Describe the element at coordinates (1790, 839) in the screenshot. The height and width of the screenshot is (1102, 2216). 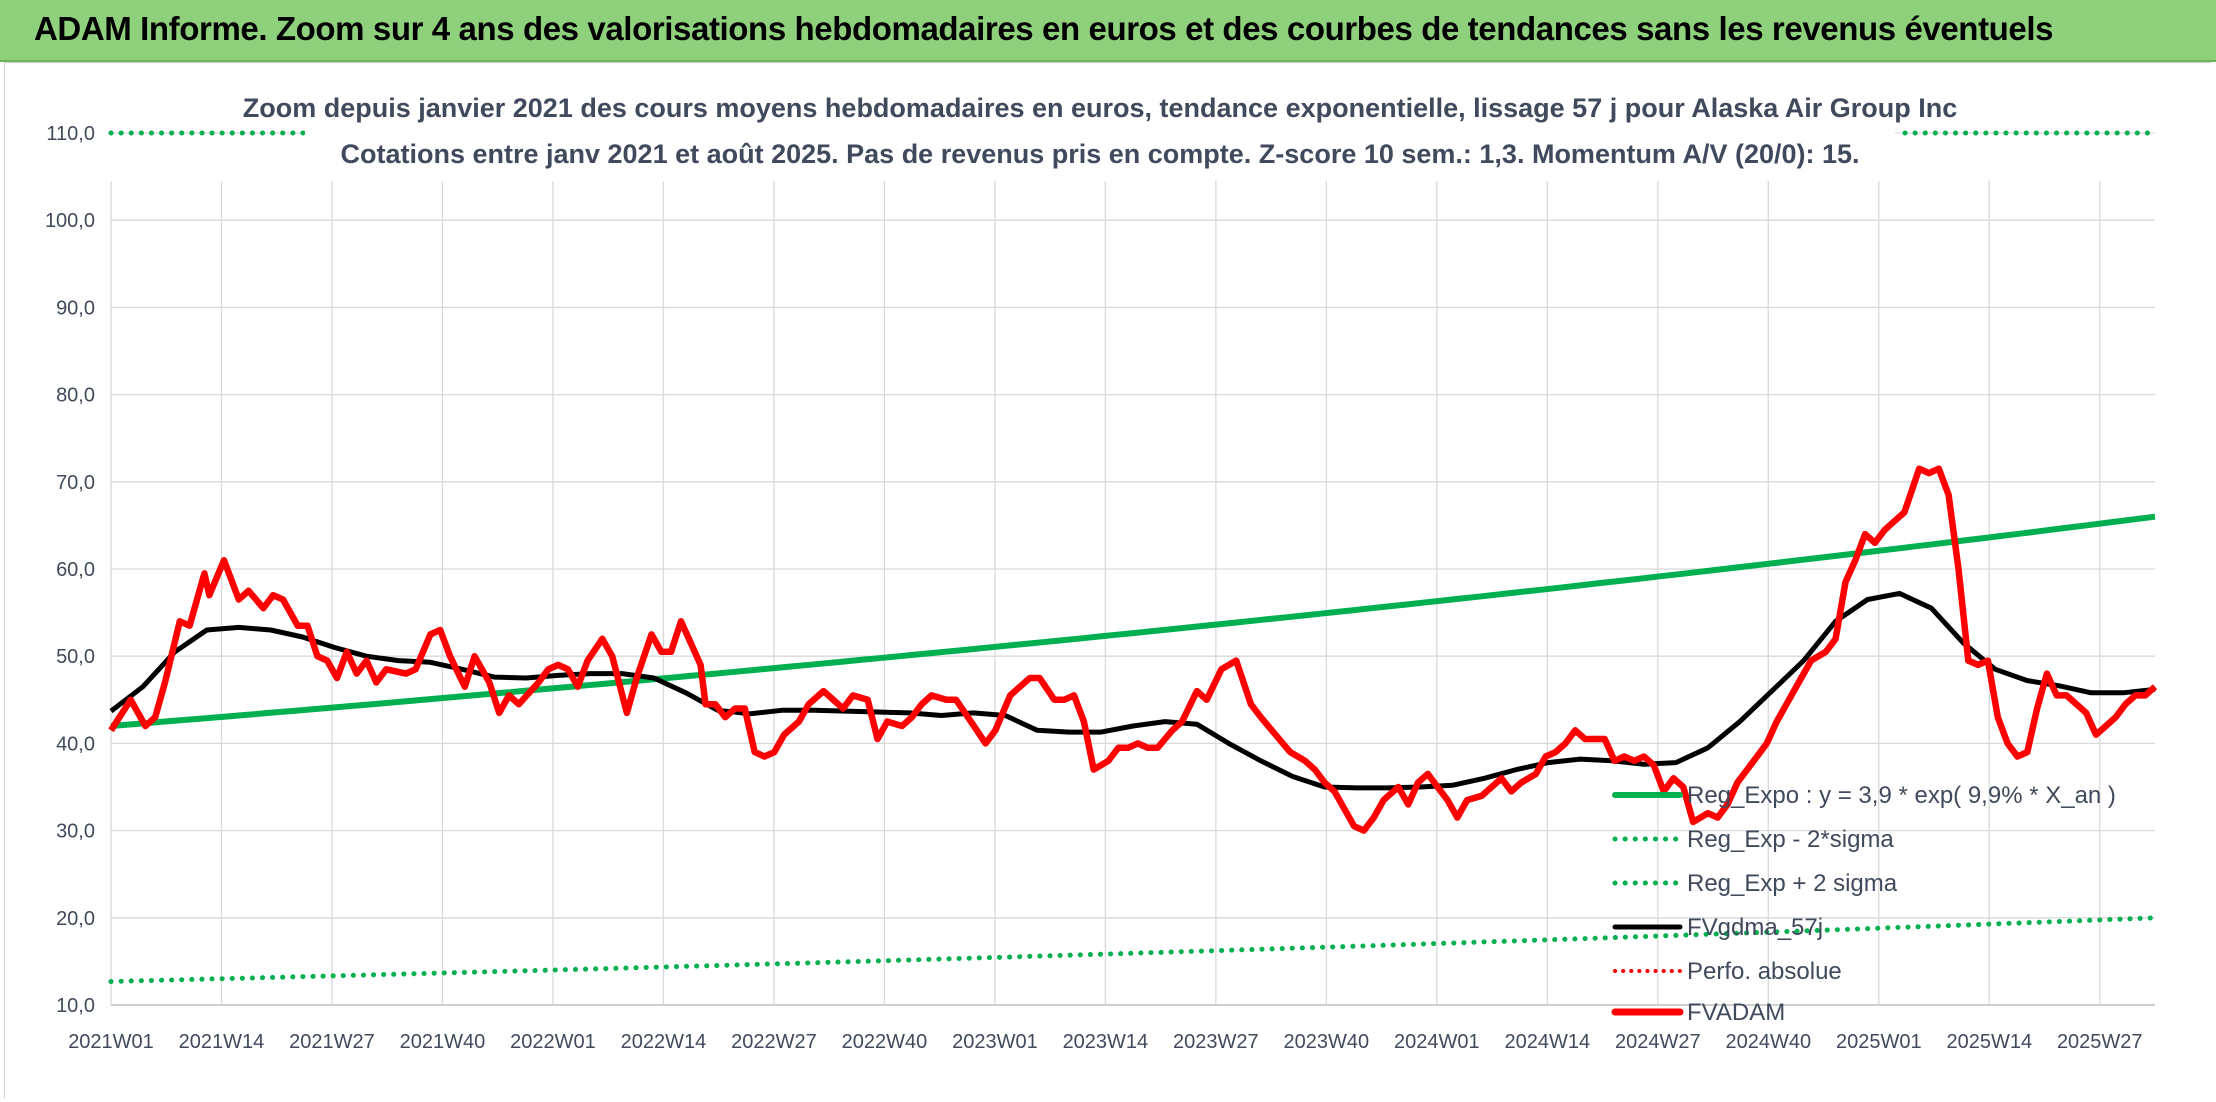
I see `legend-label: Reg_Exp - 2*sigma` at that location.